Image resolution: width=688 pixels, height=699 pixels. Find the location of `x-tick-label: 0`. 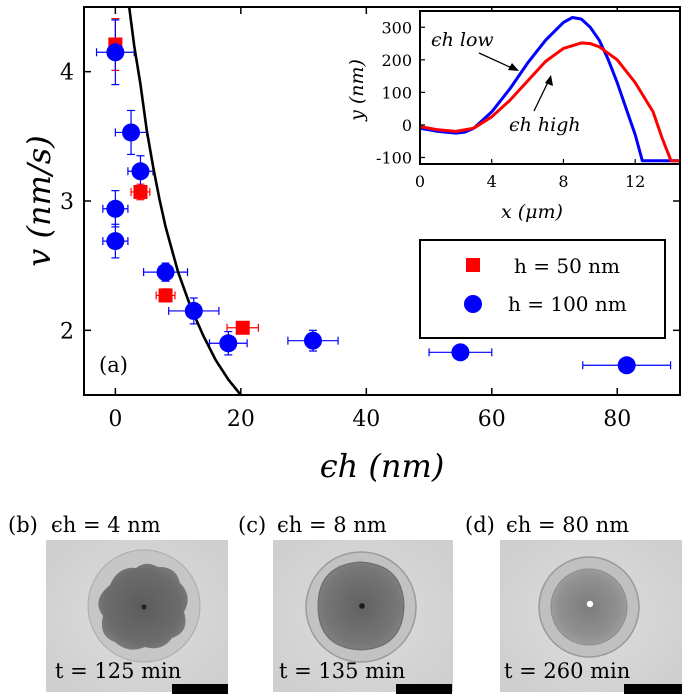

x-tick-label: 0 is located at coordinates (115, 419).